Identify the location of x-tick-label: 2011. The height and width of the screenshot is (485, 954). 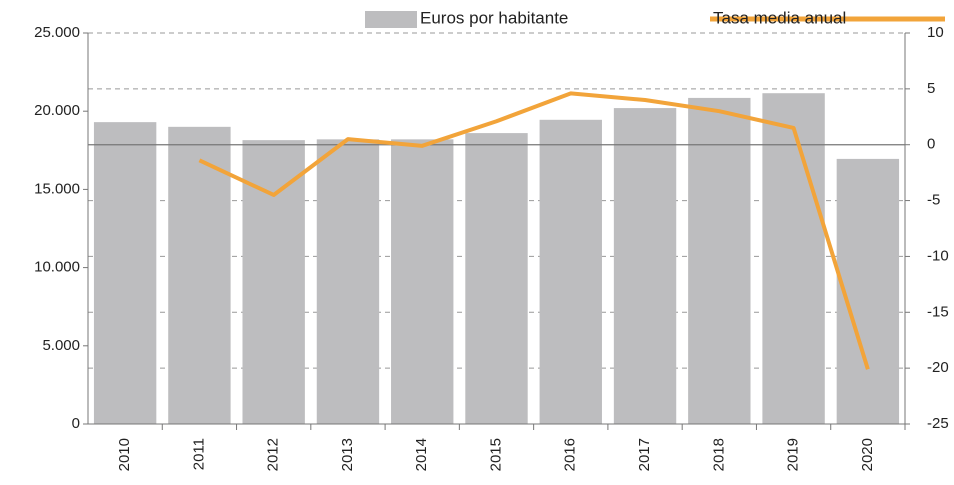
(198, 454).